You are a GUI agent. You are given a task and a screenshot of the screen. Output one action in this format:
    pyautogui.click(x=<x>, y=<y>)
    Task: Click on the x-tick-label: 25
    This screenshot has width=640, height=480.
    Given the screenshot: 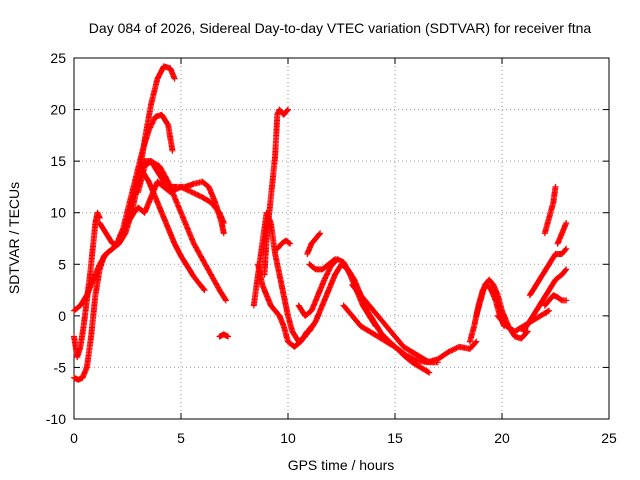 What is the action you would take?
    pyautogui.click(x=609, y=438)
    